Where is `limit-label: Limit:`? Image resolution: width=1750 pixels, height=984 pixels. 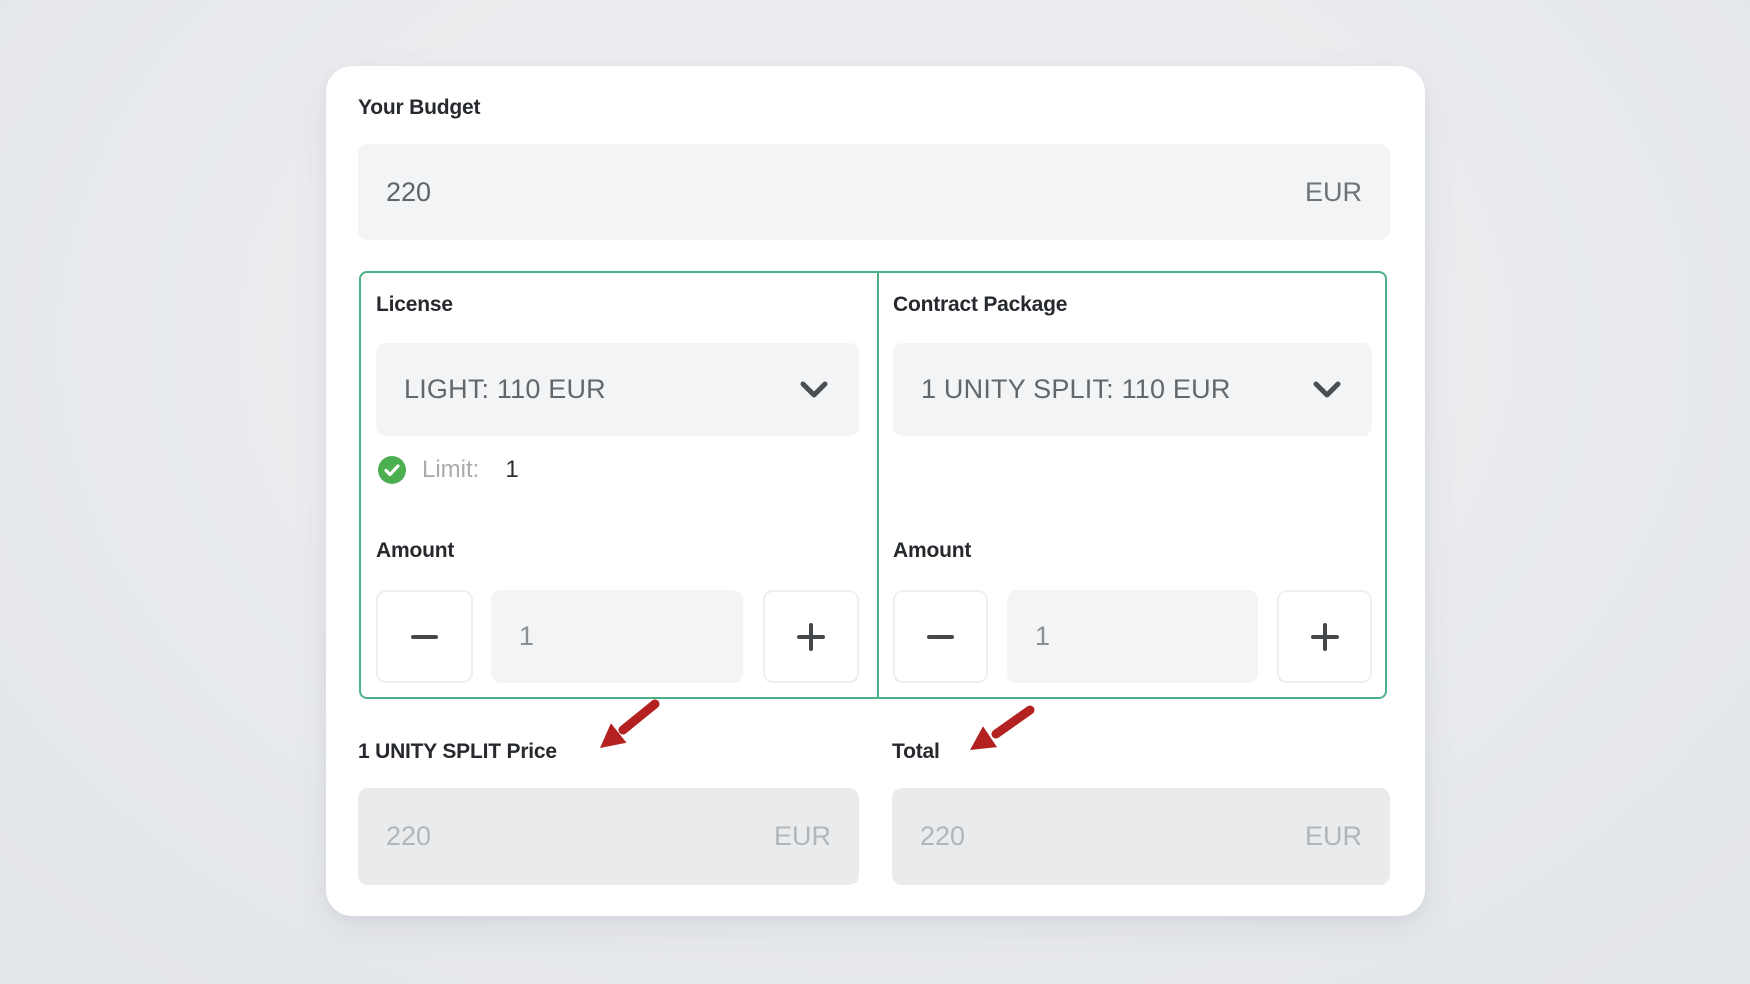
limit-label: Limit: is located at coordinates (451, 469).